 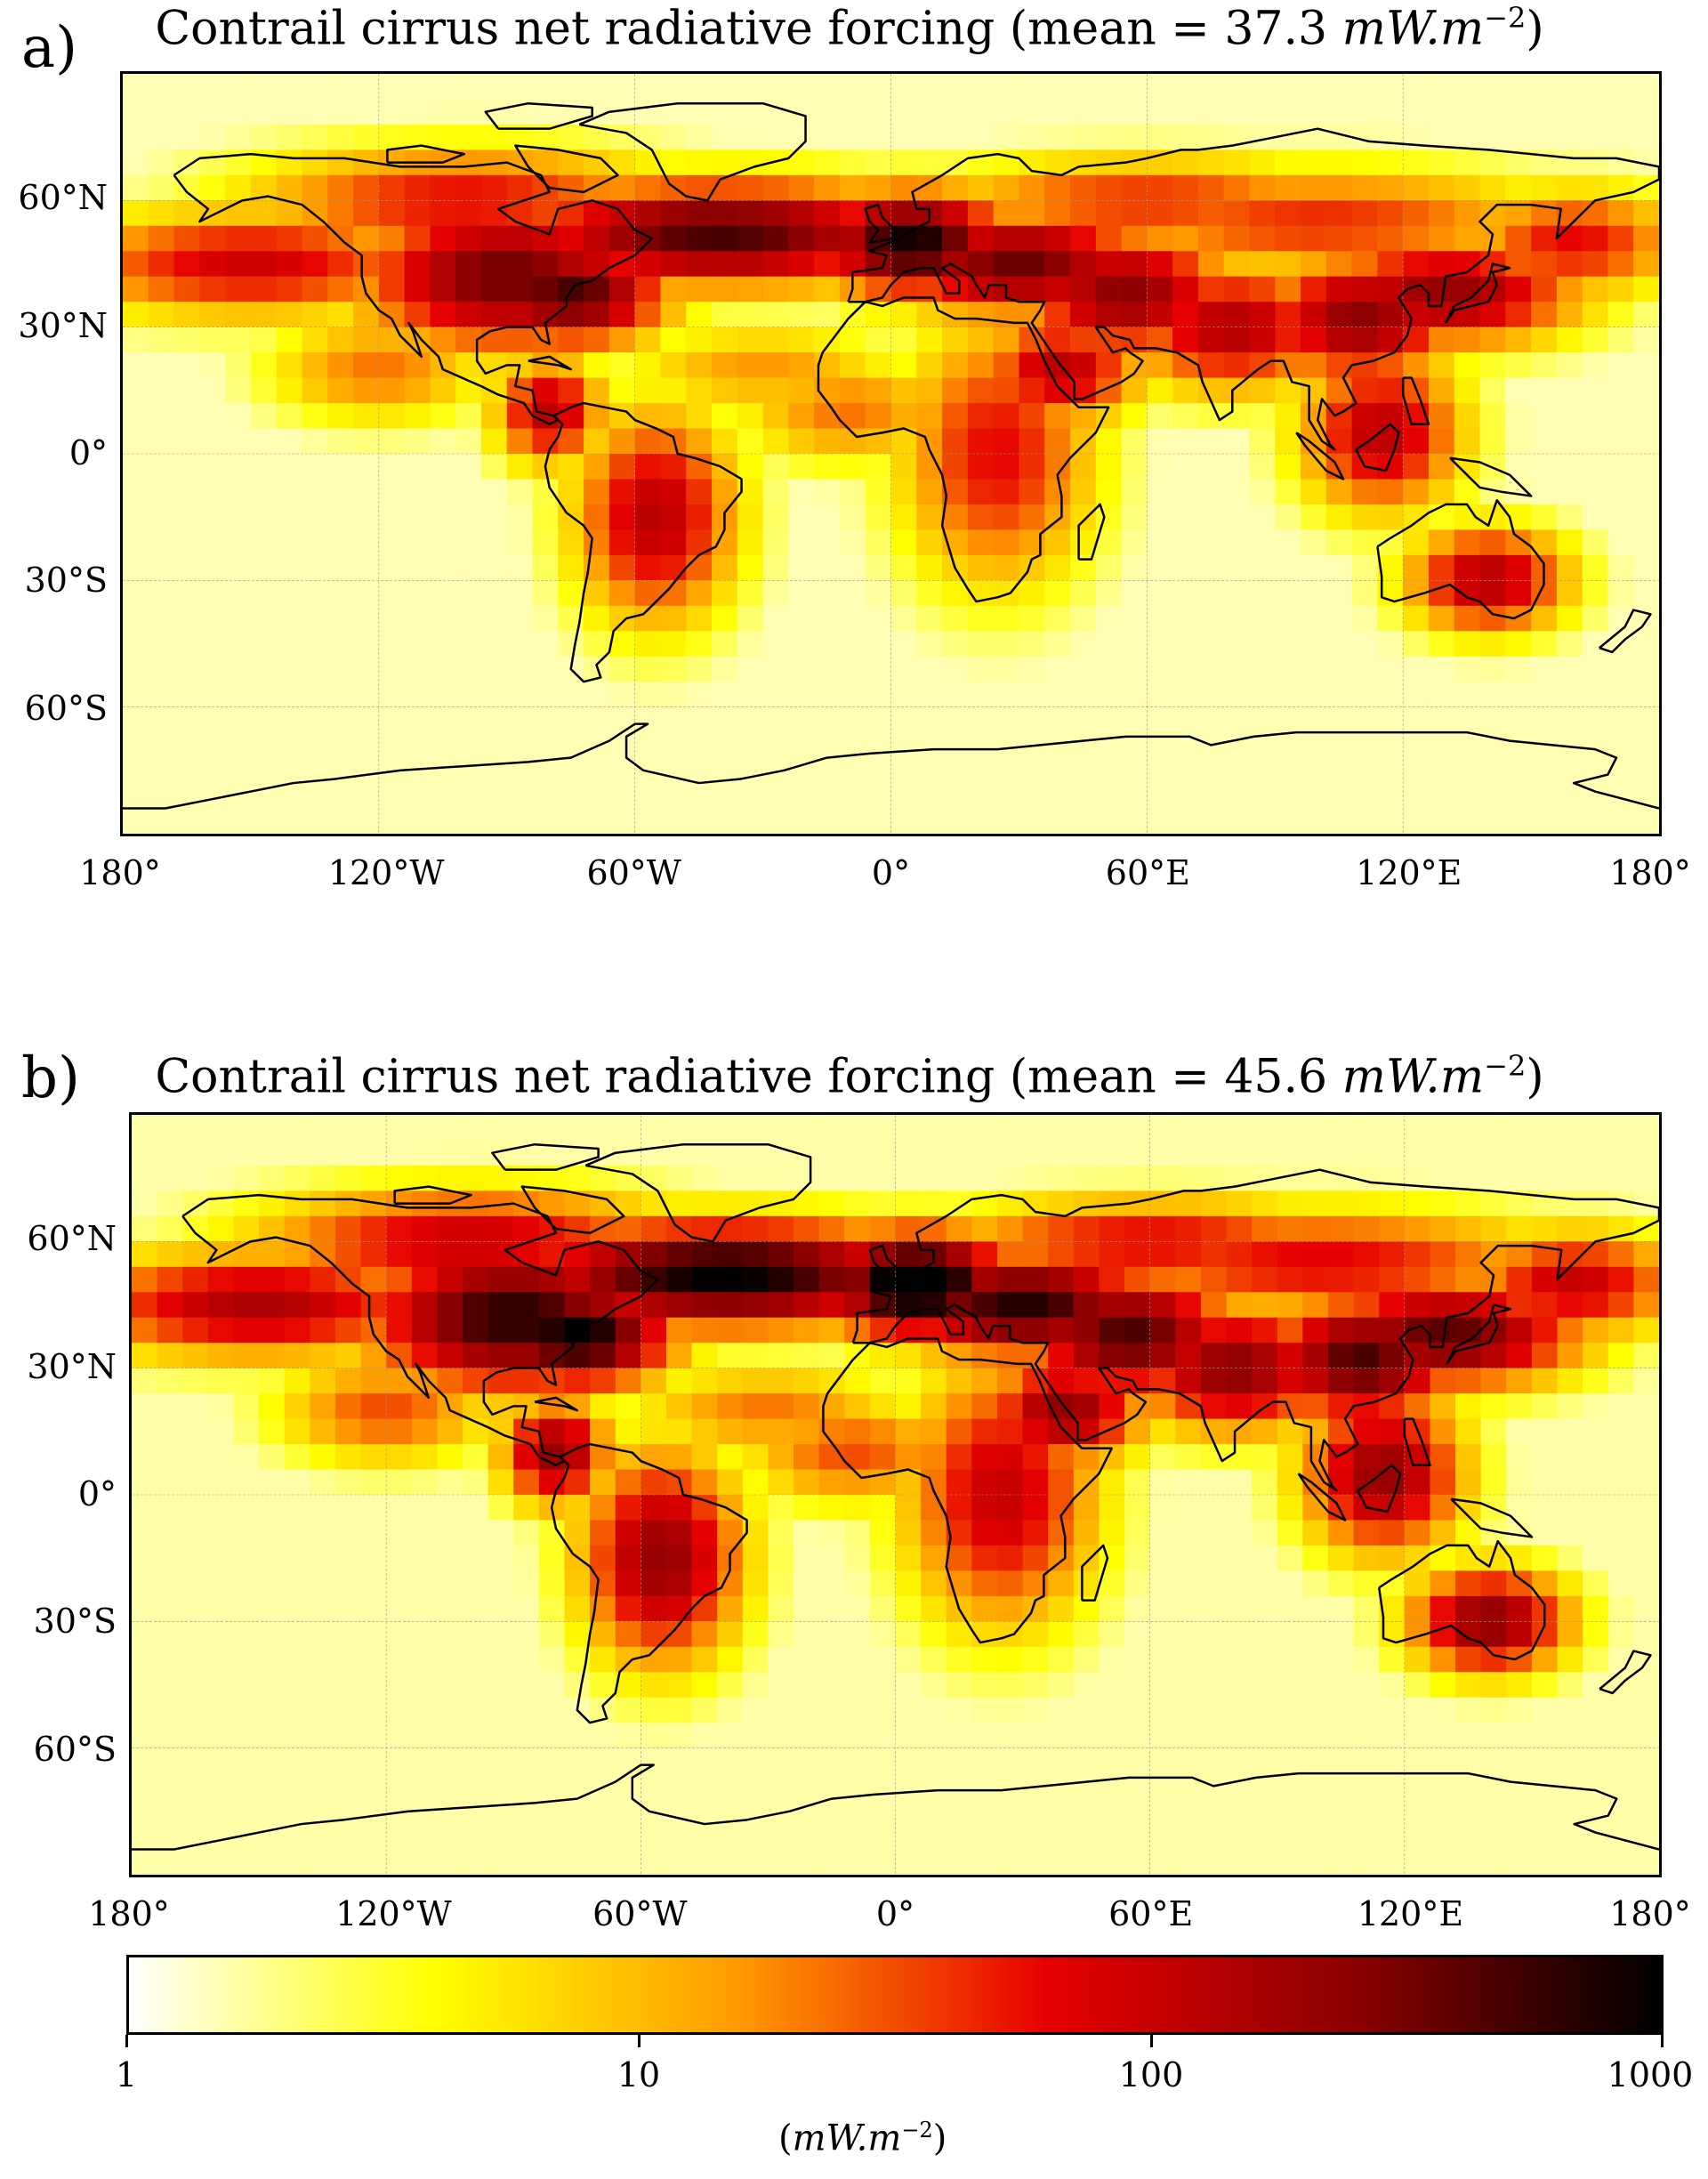 What do you see at coordinates (1151, 2074) in the screenshot?
I see `colorbar-tick-label: 100` at bounding box center [1151, 2074].